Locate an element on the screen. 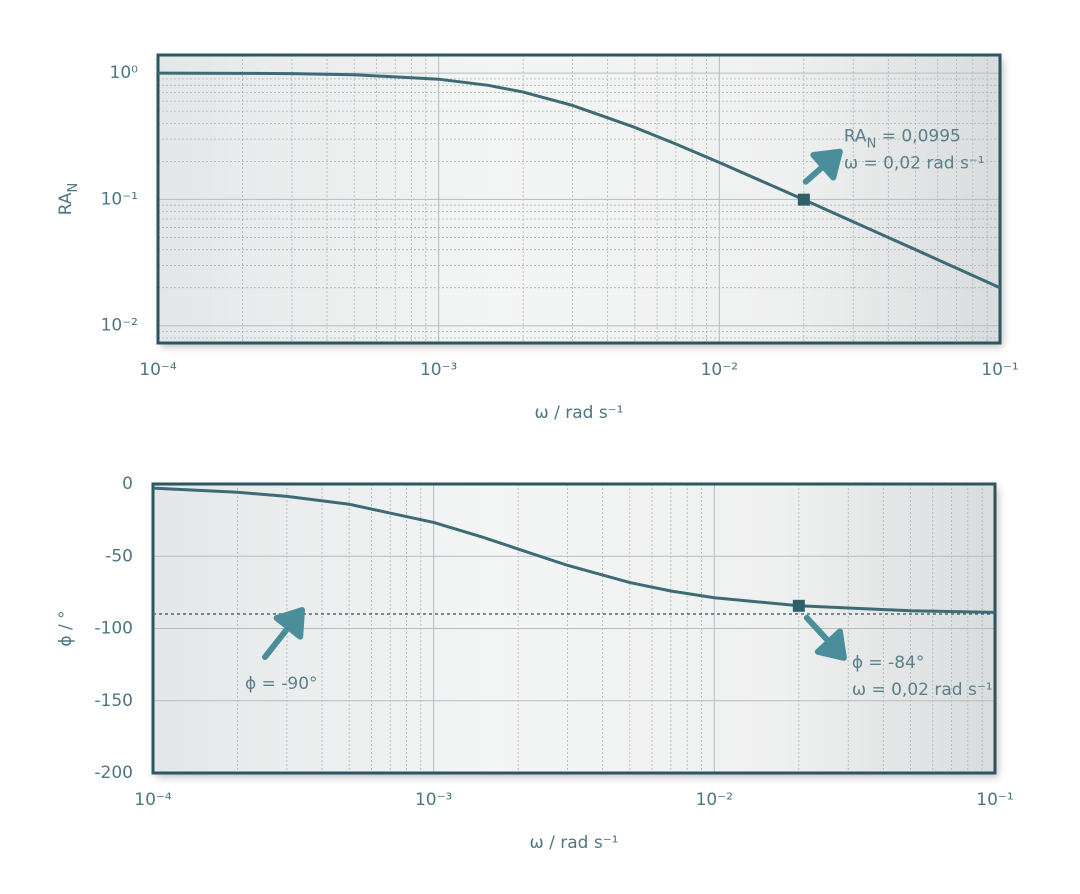 This screenshot has width=1080, height=894. y-tick-label: 10⁰ is located at coordinates (124, 73).